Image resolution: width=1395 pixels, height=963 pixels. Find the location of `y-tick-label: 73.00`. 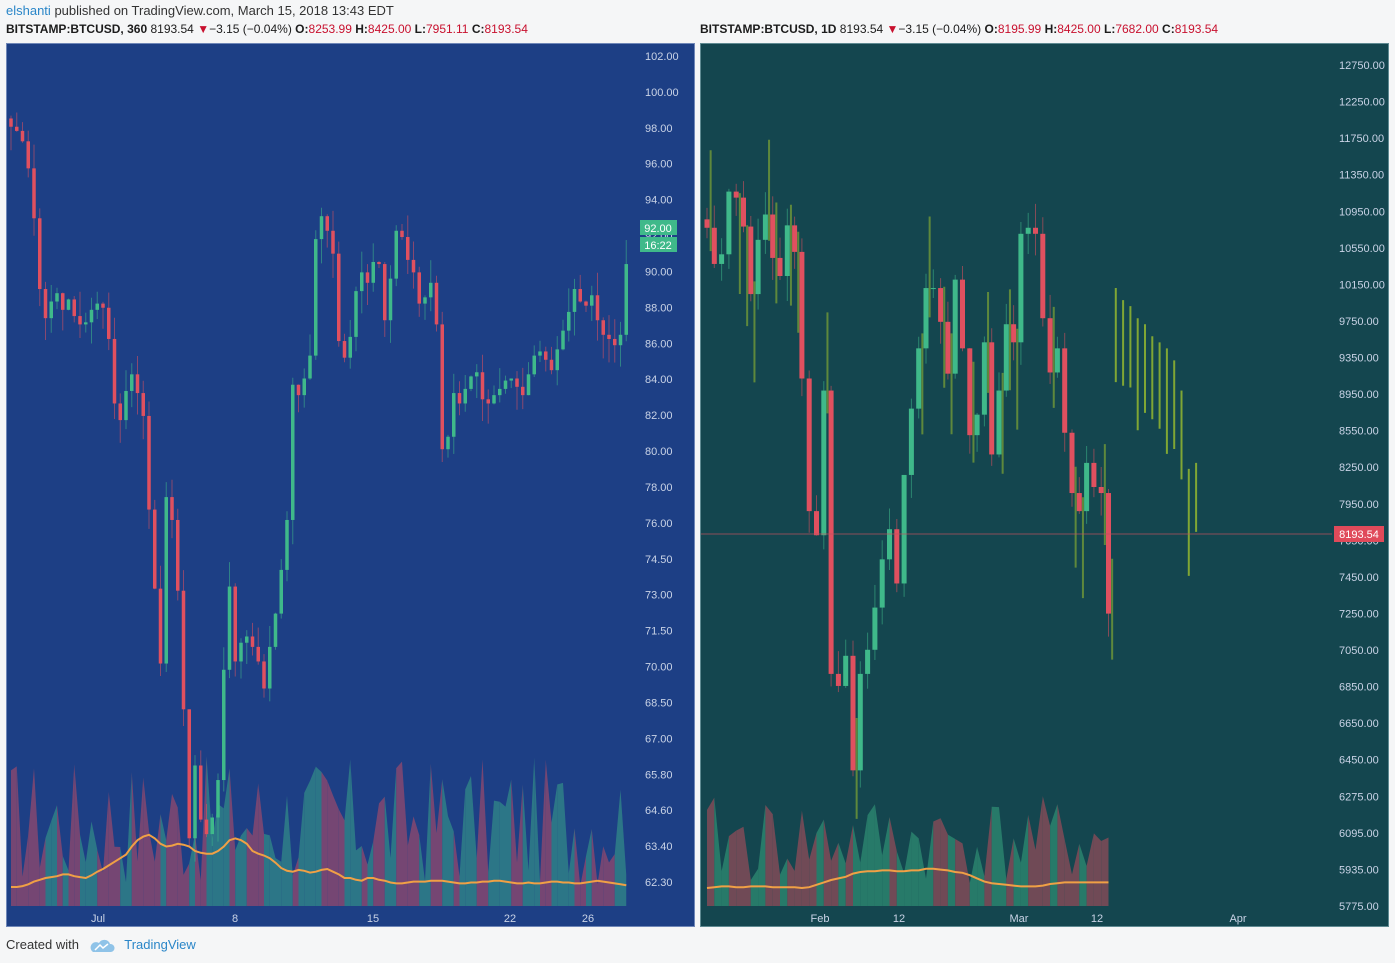

y-tick-label: 73.00 is located at coordinates (659, 596).